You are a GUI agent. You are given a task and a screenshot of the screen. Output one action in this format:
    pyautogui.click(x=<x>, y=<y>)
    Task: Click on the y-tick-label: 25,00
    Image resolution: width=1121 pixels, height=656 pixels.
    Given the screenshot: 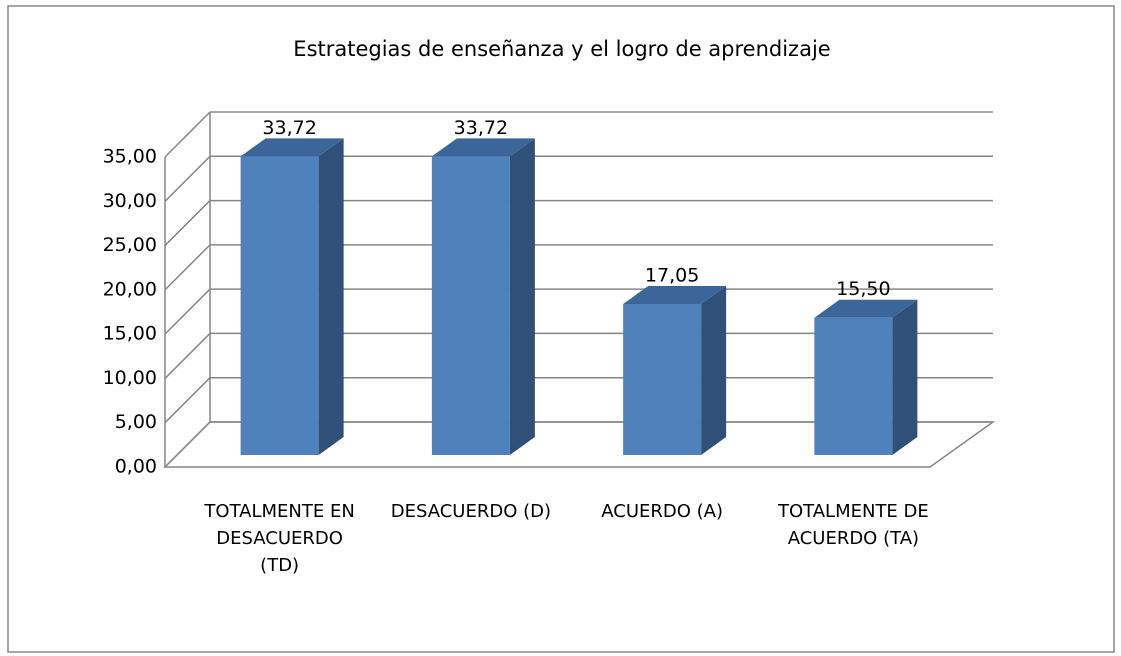 What is the action you would take?
    pyautogui.click(x=130, y=245)
    